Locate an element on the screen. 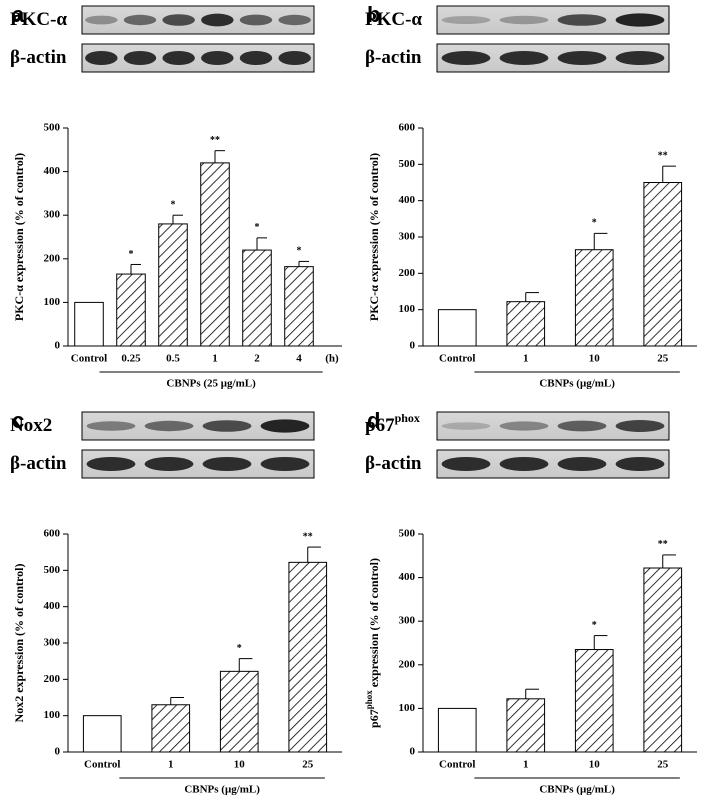  blot-label-sup: phox is located at coordinates (407, 418).